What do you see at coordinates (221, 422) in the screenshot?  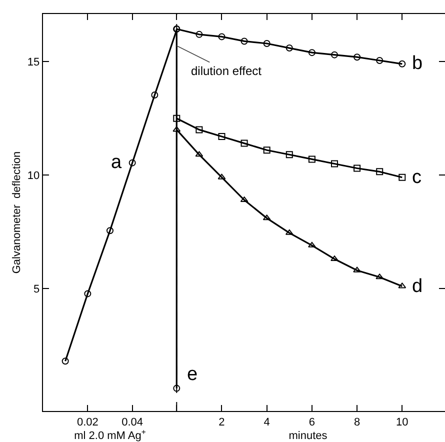 I see `x-tick-label: 2` at bounding box center [221, 422].